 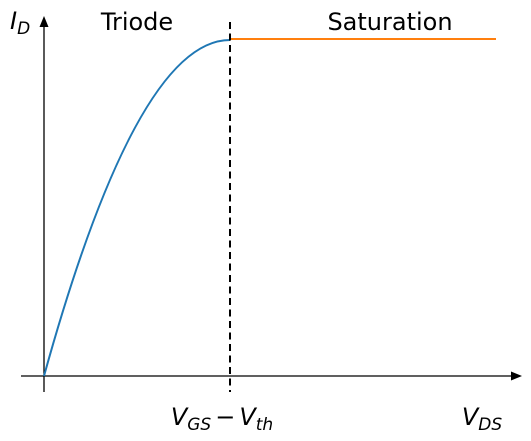 I want to click on x-axis-arrowhead, so click(x=516, y=376).